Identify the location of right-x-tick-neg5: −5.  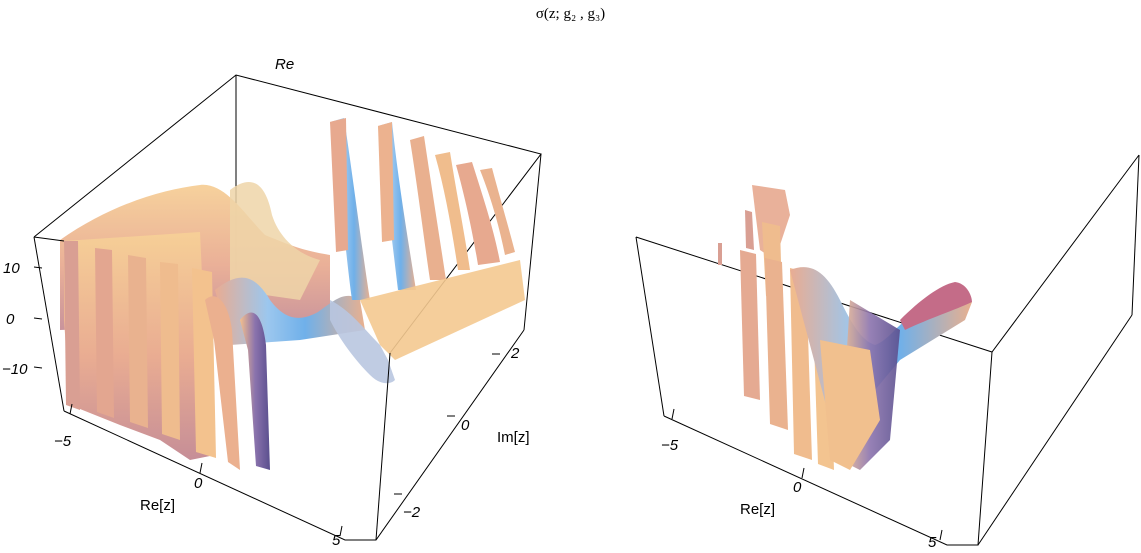
(670, 445).